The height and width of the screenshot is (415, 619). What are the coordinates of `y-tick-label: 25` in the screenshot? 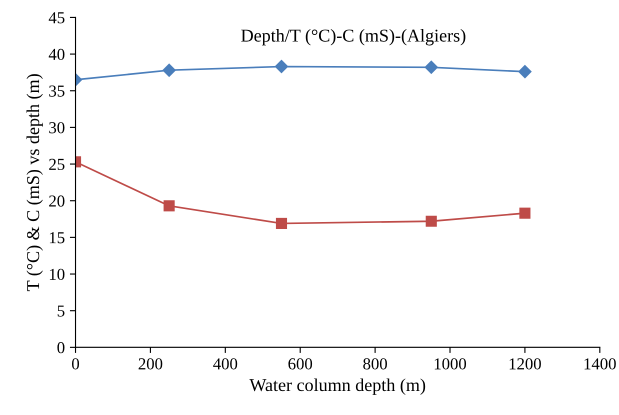 It's located at (56, 164).